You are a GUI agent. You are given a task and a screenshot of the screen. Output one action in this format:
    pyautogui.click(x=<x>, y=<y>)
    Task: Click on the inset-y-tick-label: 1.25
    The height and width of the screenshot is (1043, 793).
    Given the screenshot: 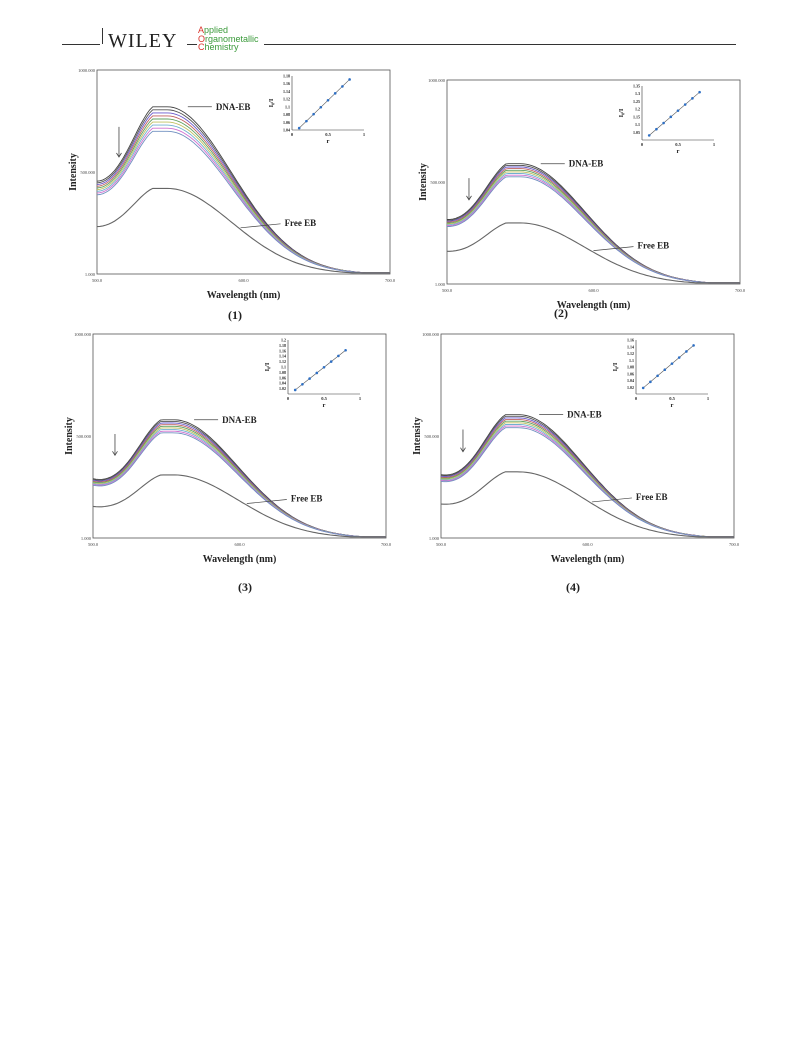 What is the action you would take?
    pyautogui.click(x=636, y=101)
    